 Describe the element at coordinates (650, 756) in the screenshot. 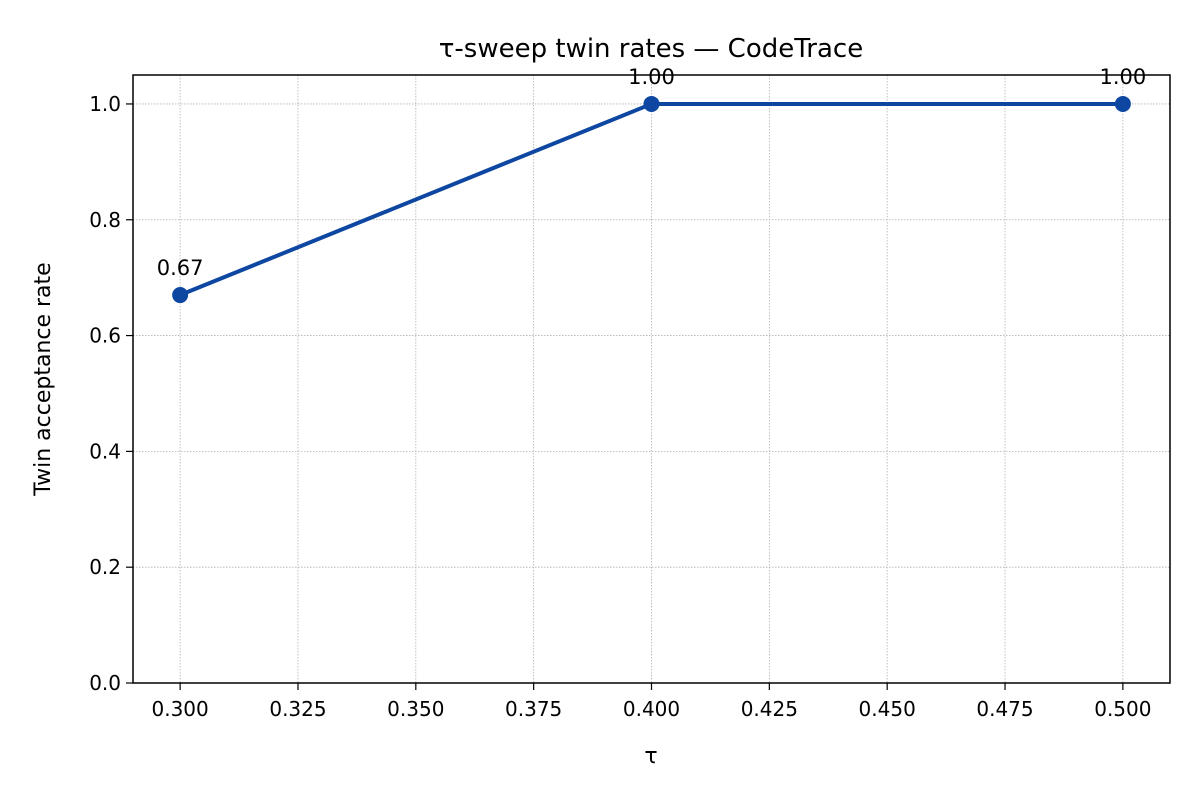

I see `x-axis-label: τ` at that location.